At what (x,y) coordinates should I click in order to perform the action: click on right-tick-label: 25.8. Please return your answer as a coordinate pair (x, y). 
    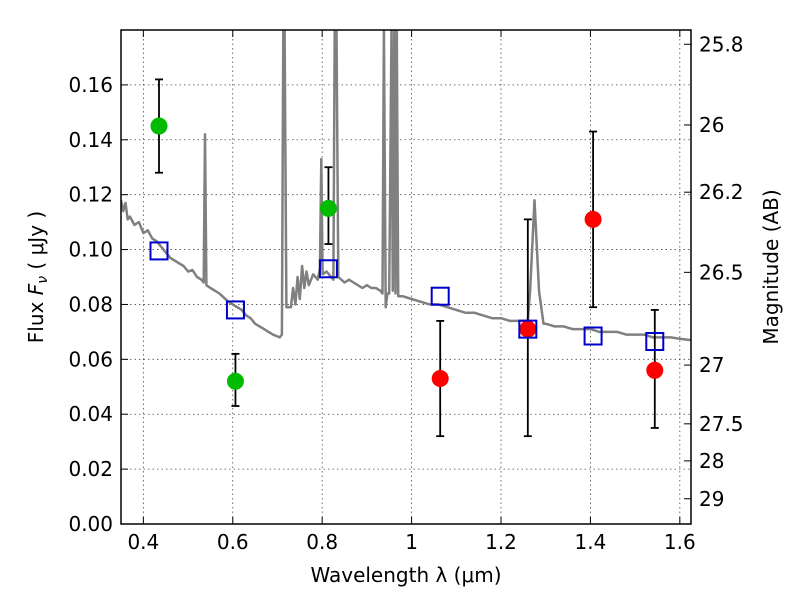
    Looking at the image, I should click on (721, 44).